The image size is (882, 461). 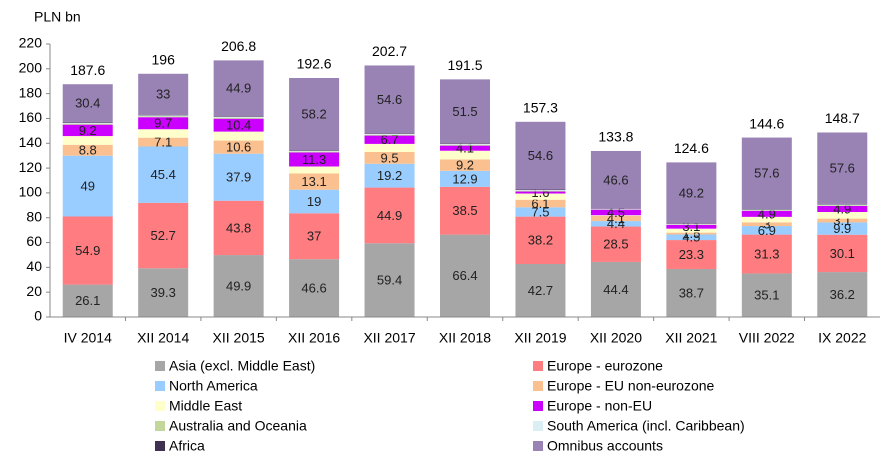 I want to click on data-label: 37, so click(x=314, y=236).